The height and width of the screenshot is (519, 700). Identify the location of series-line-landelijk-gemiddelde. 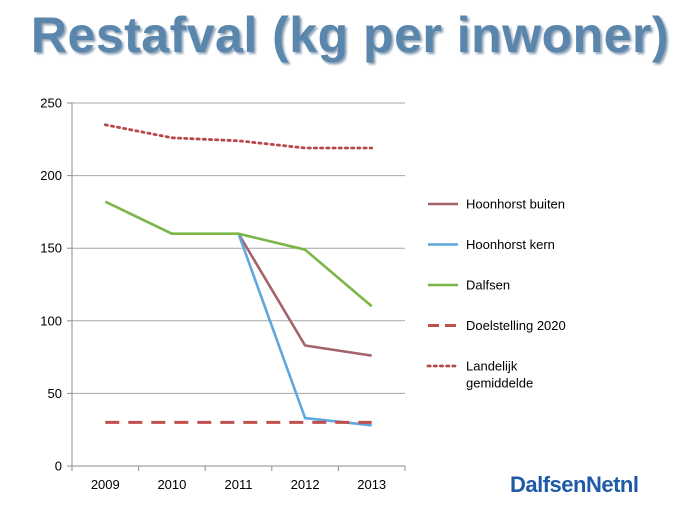
(238, 136).